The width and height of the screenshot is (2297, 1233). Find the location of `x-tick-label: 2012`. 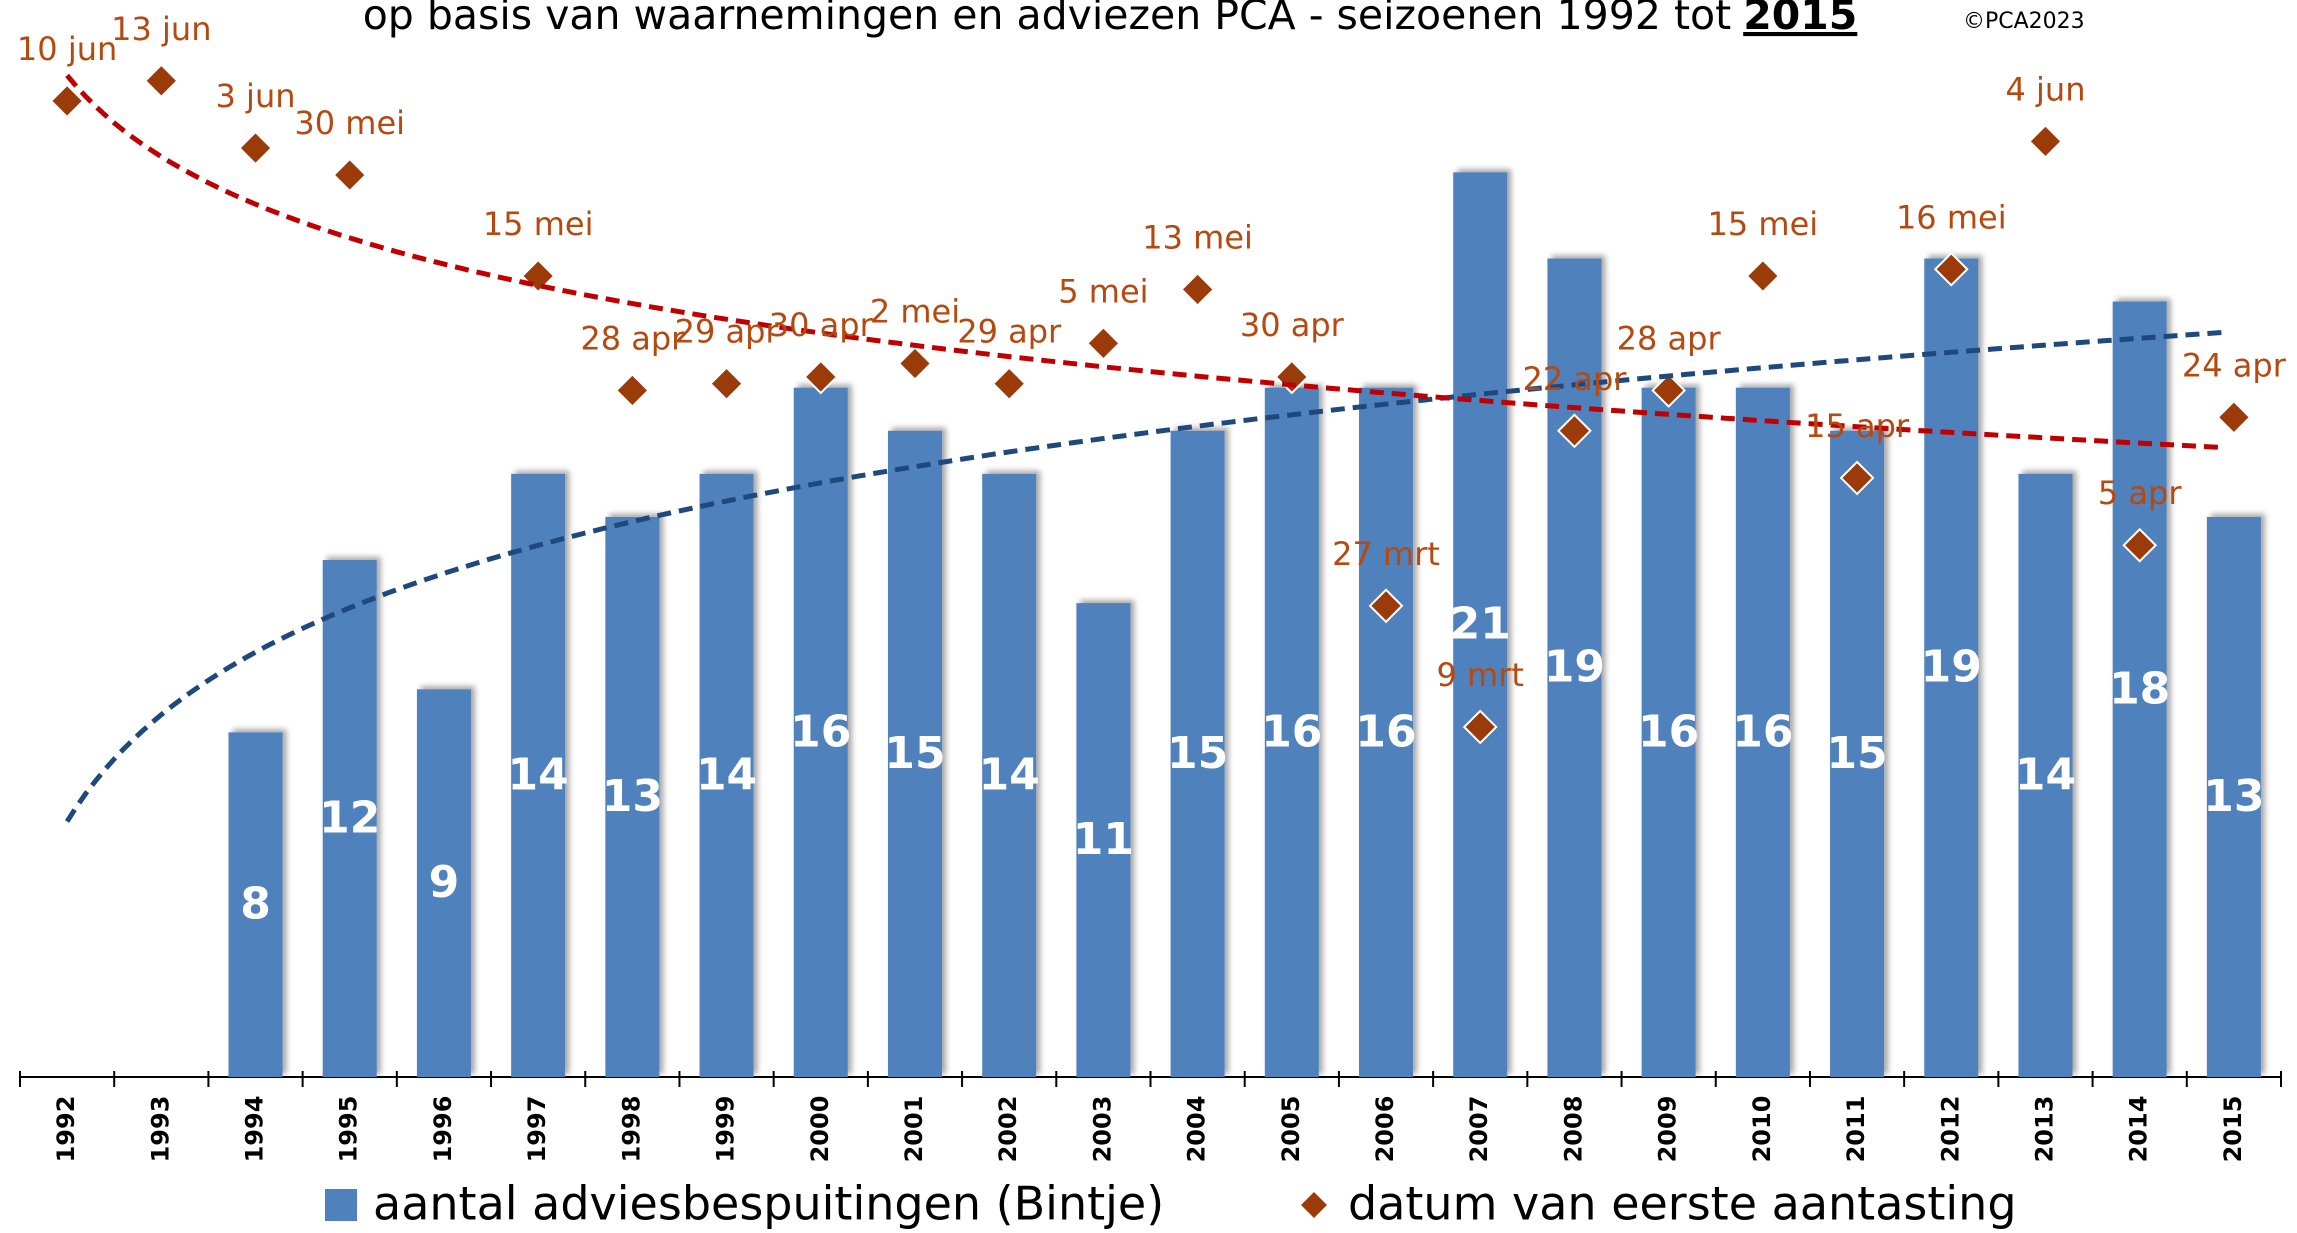

x-tick-label: 2012 is located at coordinates (1950, 1129).